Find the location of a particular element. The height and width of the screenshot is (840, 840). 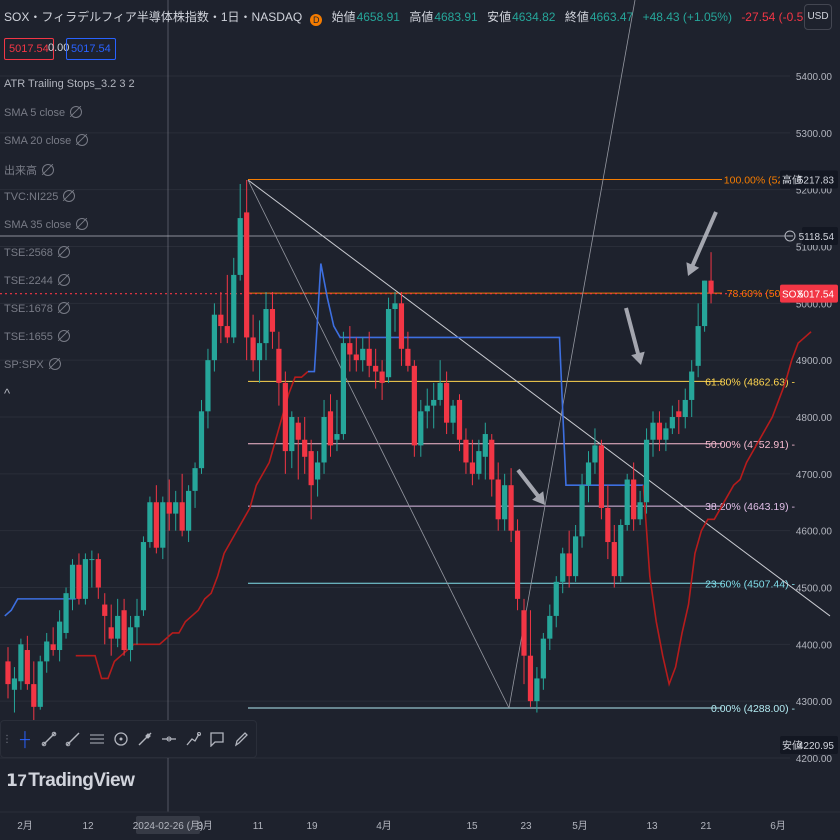

y-tick-label: 4800.00 is located at coordinates (814, 418).